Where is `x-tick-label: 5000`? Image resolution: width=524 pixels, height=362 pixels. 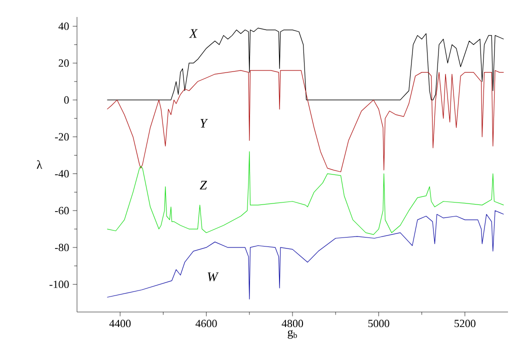 x-tick-label: 5000 is located at coordinates (379, 324).